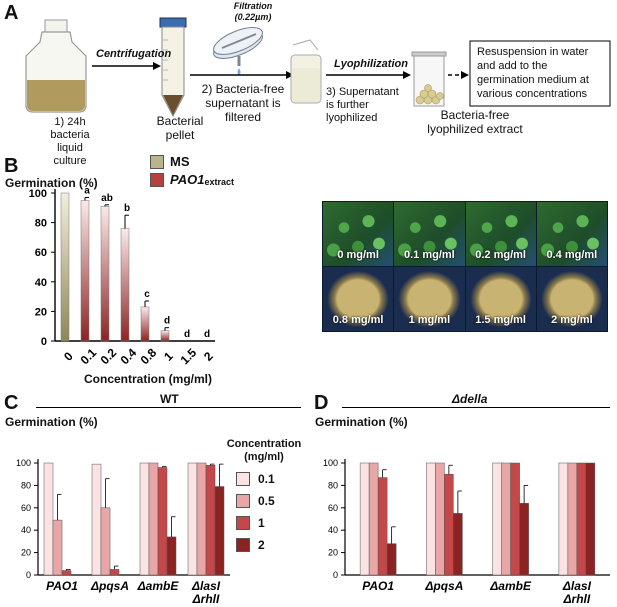  Describe the element at coordinates (577, 599) in the screenshot. I see `chart-d-xtick-label: ΔrhlI` at that location.